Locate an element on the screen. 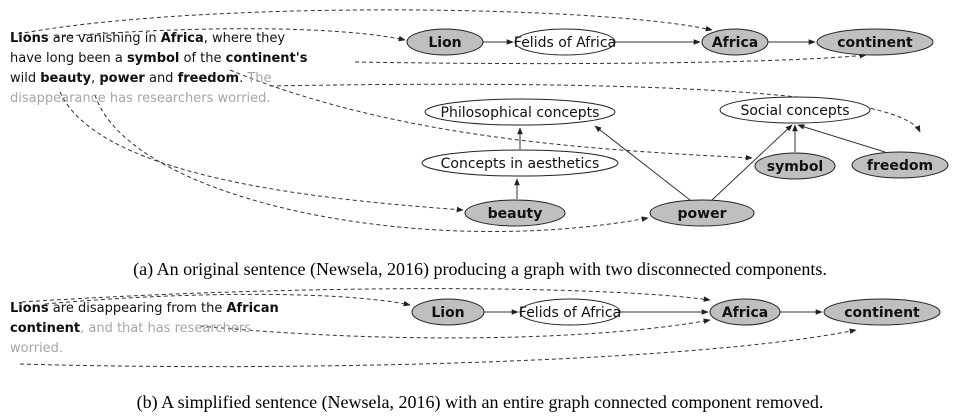  sentence-line: continent, and that has researchers is located at coordinates (130, 328).